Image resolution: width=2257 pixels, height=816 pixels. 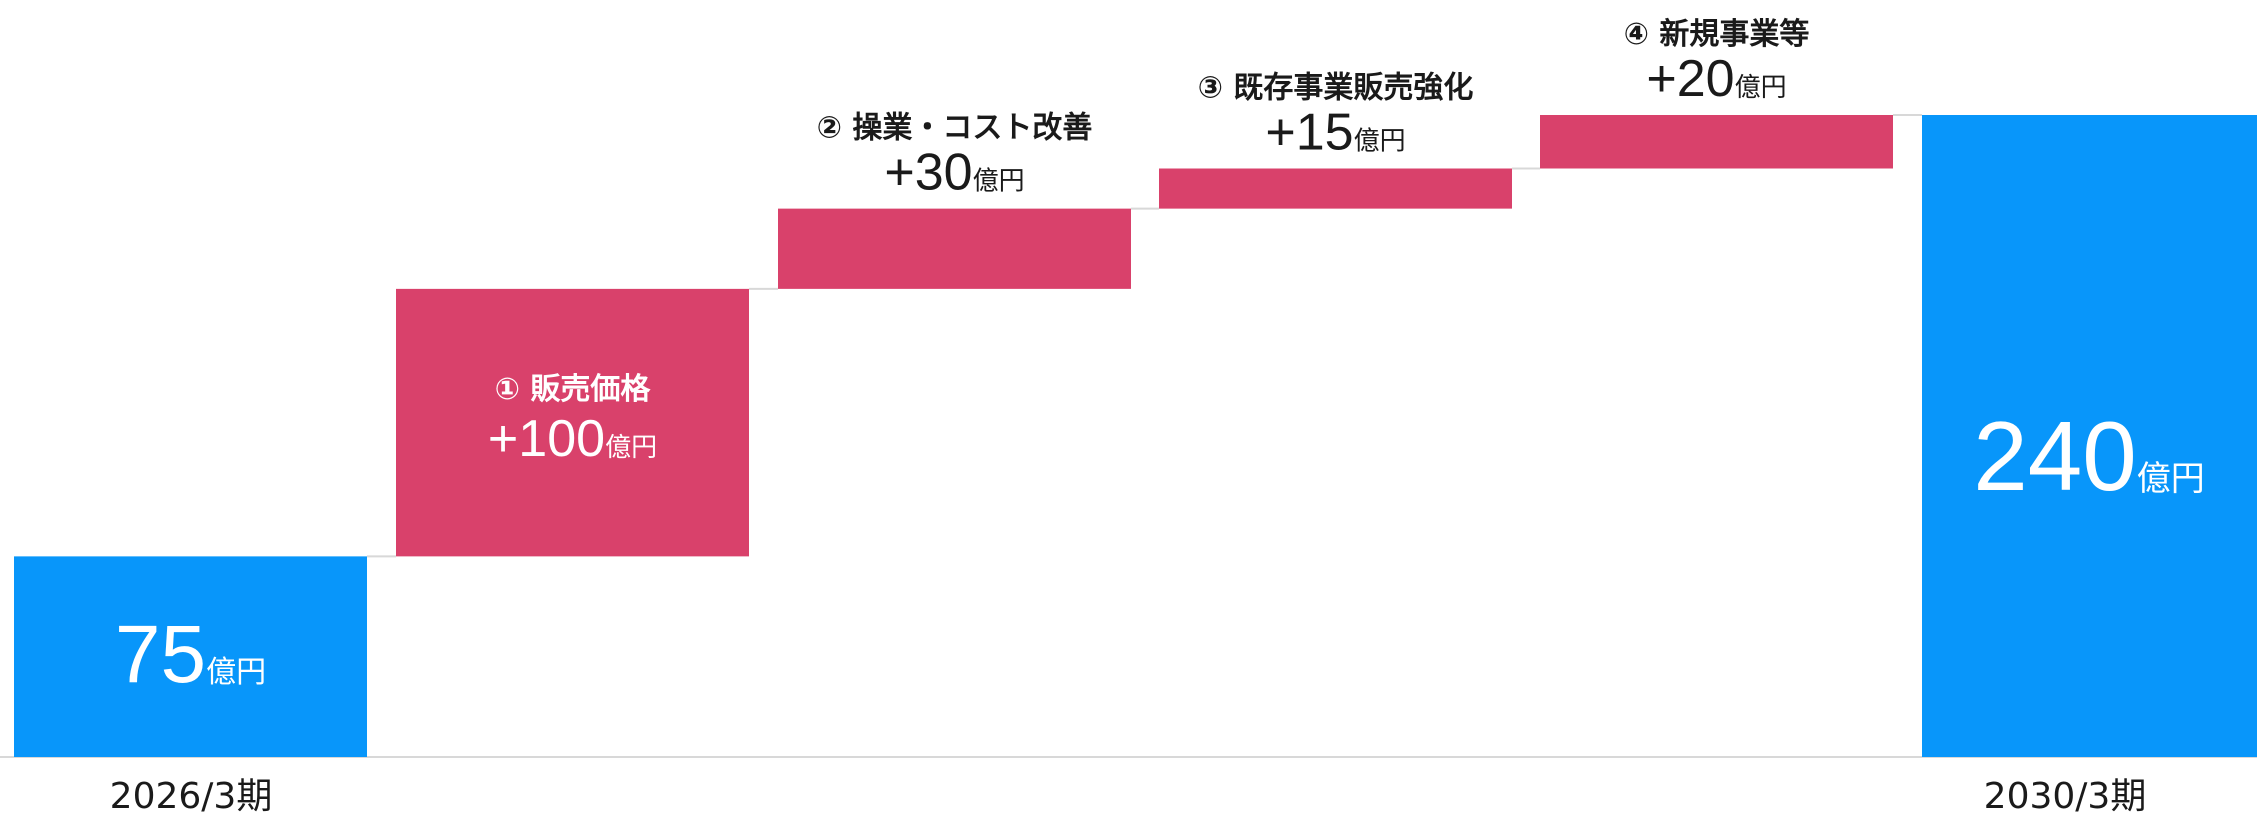 I want to click on bar-start-value-label: 75億円, so click(x=190, y=654).